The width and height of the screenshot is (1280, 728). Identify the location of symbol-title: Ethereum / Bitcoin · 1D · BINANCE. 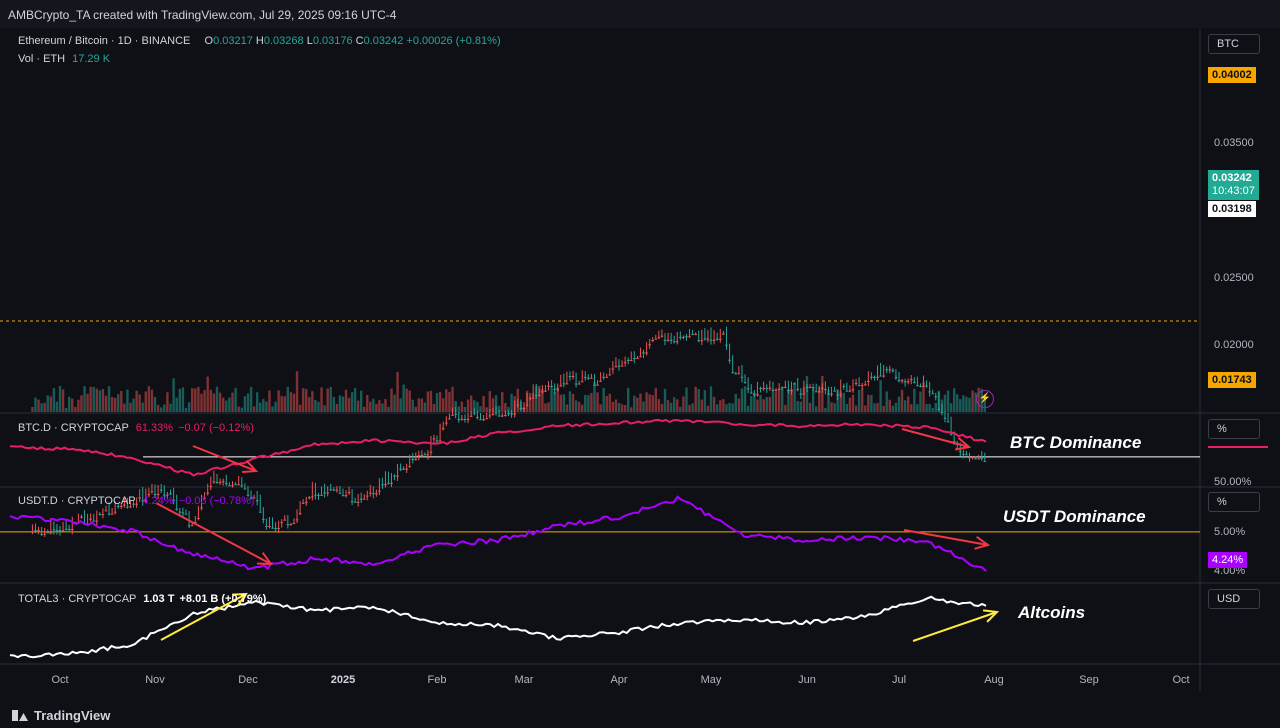
(104, 41).